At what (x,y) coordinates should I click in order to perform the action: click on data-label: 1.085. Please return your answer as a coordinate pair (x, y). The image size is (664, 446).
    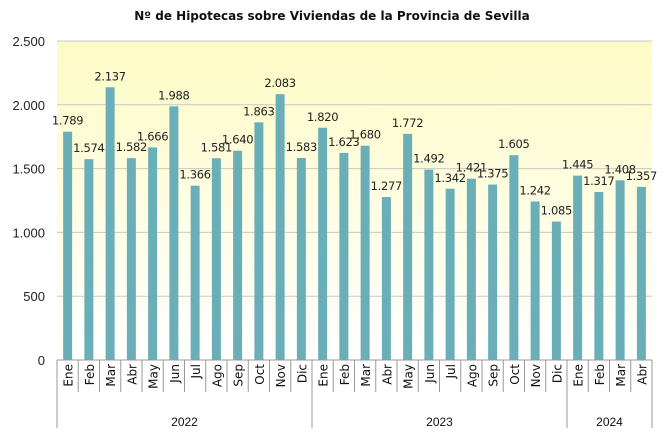
    Looking at the image, I should click on (556, 211).